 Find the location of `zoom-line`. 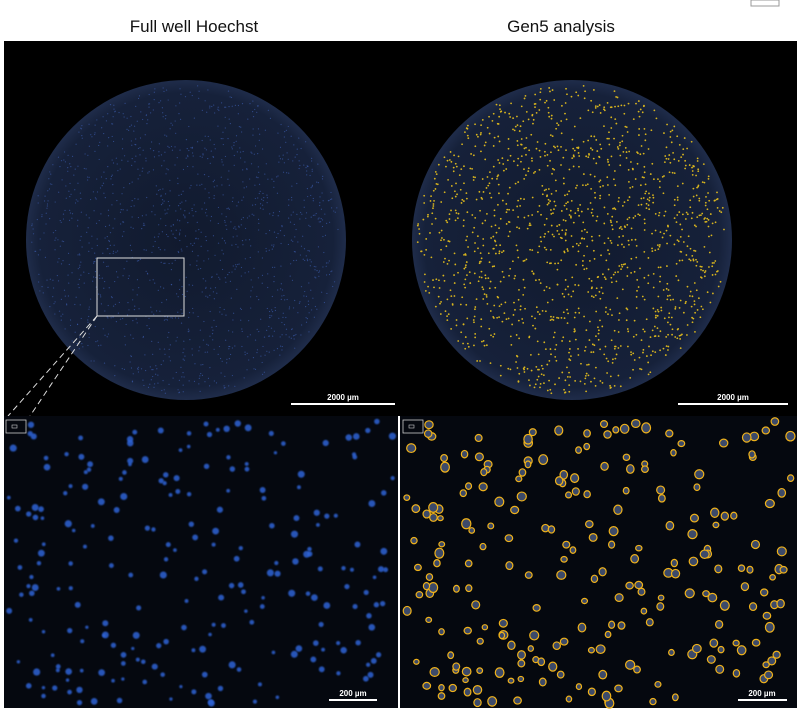

zoom-line is located at coordinates (52, 366).